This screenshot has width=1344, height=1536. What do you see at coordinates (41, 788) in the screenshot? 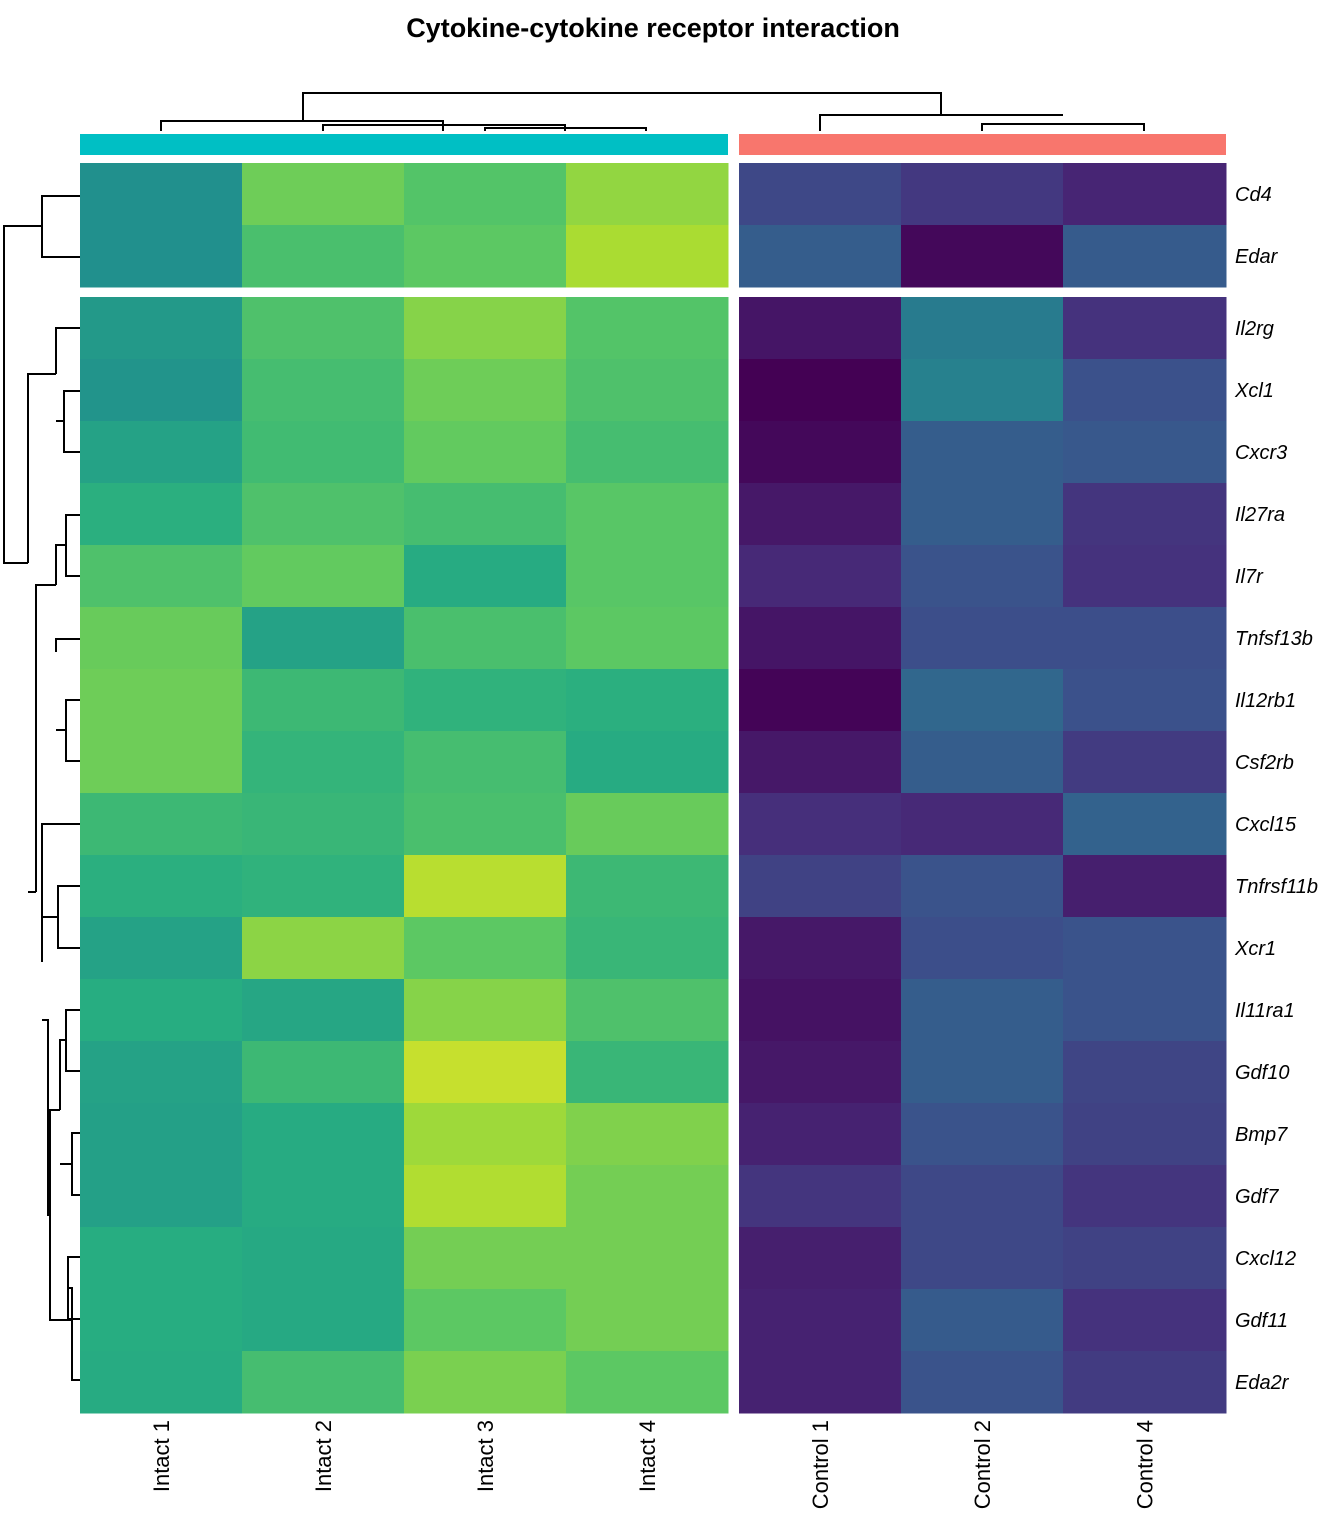
I see `row-dendrogram` at bounding box center [41, 788].